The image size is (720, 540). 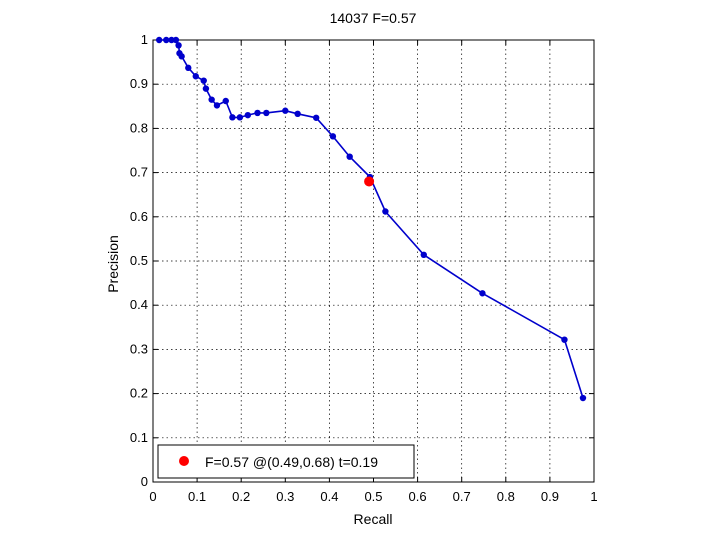 What do you see at coordinates (139, 172) in the screenshot?
I see `y-tick-label: 0.7` at bounding box center [139, 172].